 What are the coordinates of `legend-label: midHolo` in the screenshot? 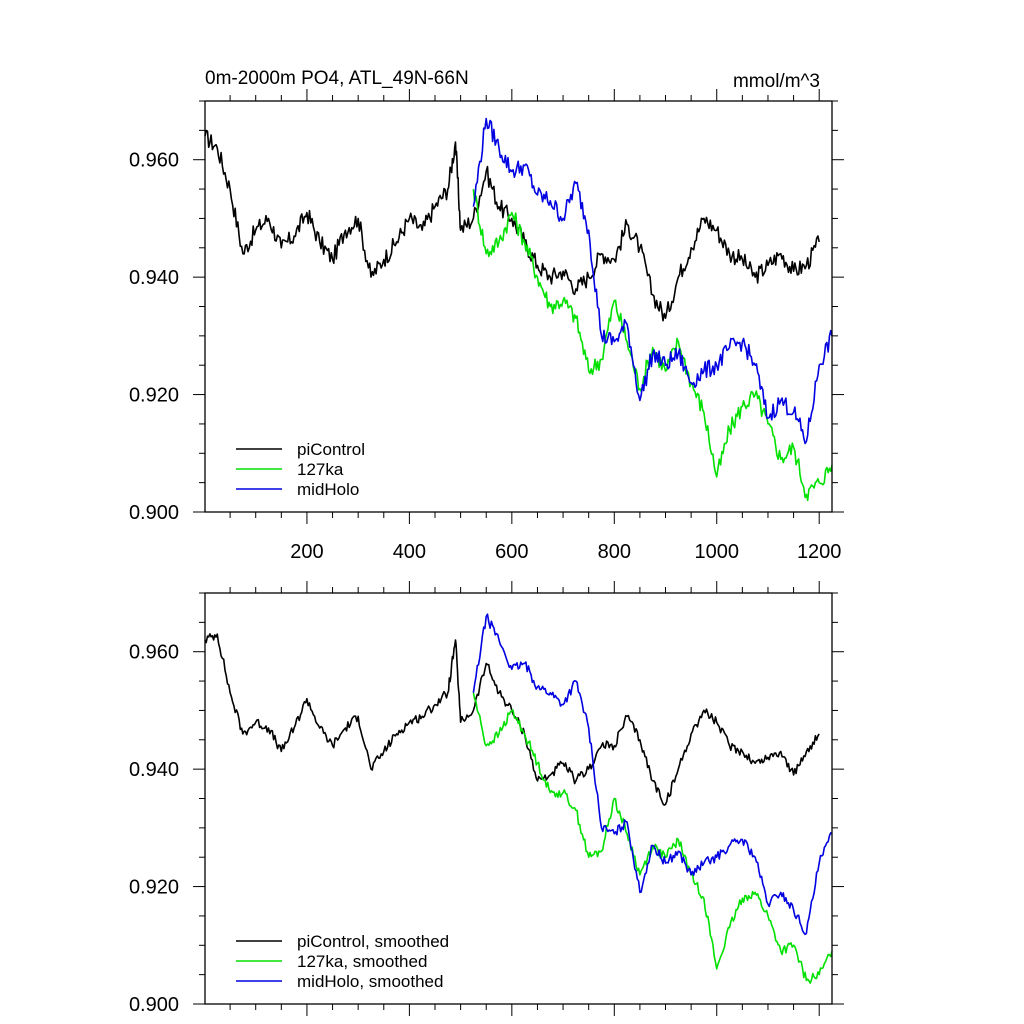 It's located at (328, 489).